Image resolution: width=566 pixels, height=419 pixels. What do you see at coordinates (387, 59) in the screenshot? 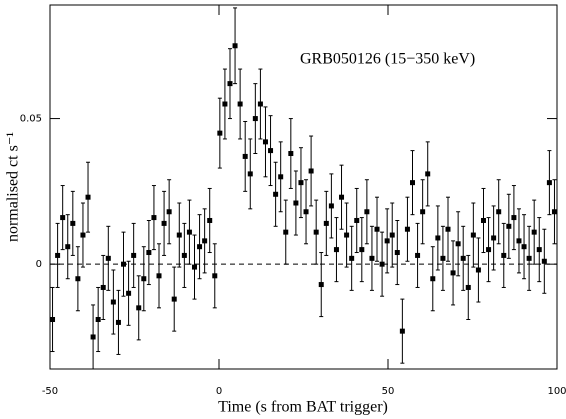
I see `annotation: GRB050126 (15−350 keV)` at bounding box center [387, 59].